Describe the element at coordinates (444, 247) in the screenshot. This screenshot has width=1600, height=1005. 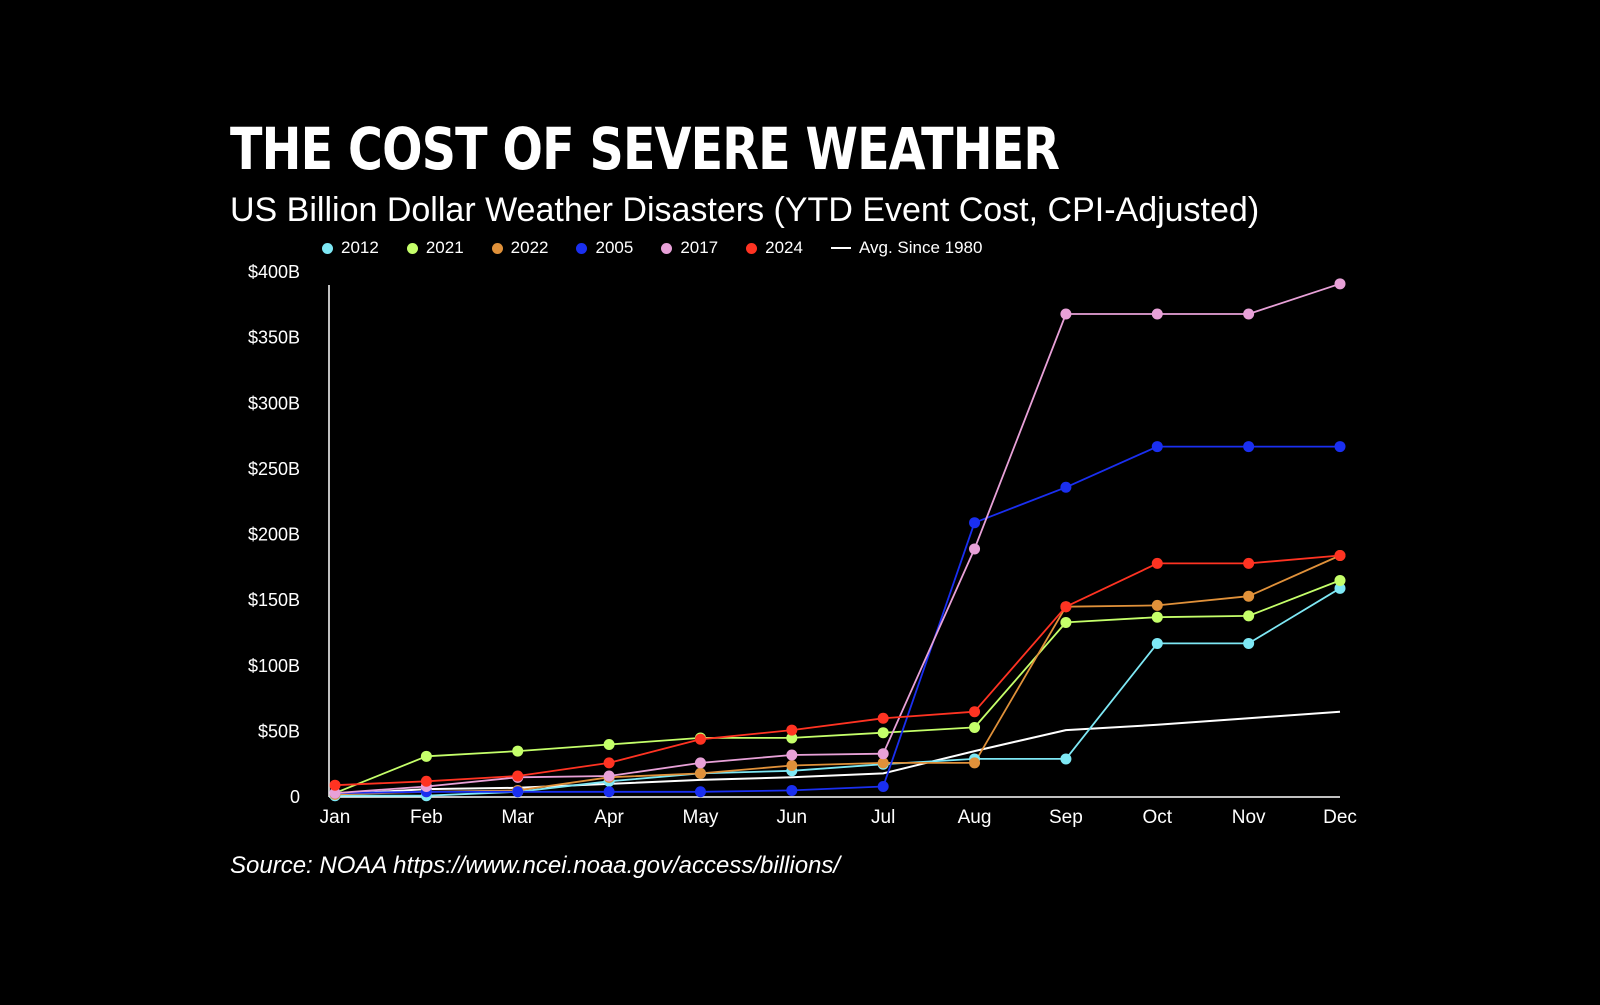
I see `legend-label: 2021` at that location.